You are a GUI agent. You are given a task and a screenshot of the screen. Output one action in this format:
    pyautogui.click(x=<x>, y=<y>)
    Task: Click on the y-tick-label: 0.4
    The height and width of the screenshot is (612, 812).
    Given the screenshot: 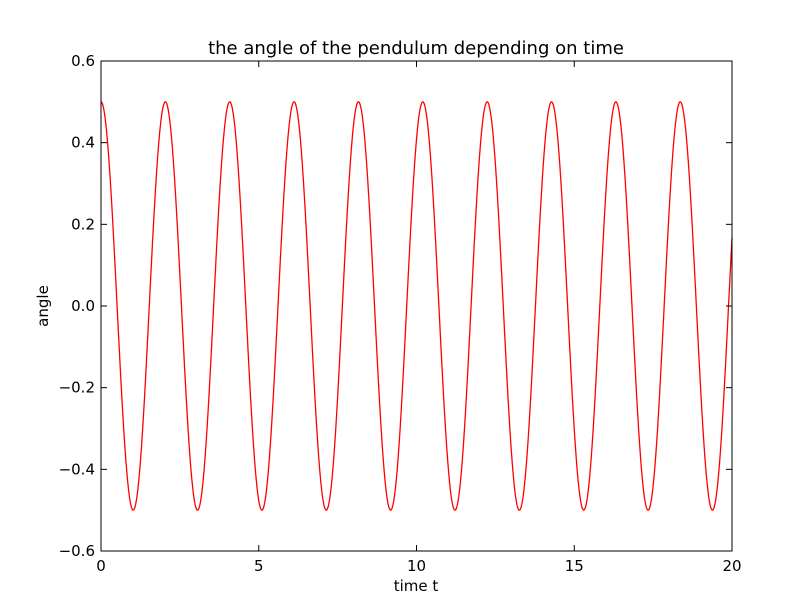 What is the action you would take?
    pyautogui.click(x=83, y=143)
    